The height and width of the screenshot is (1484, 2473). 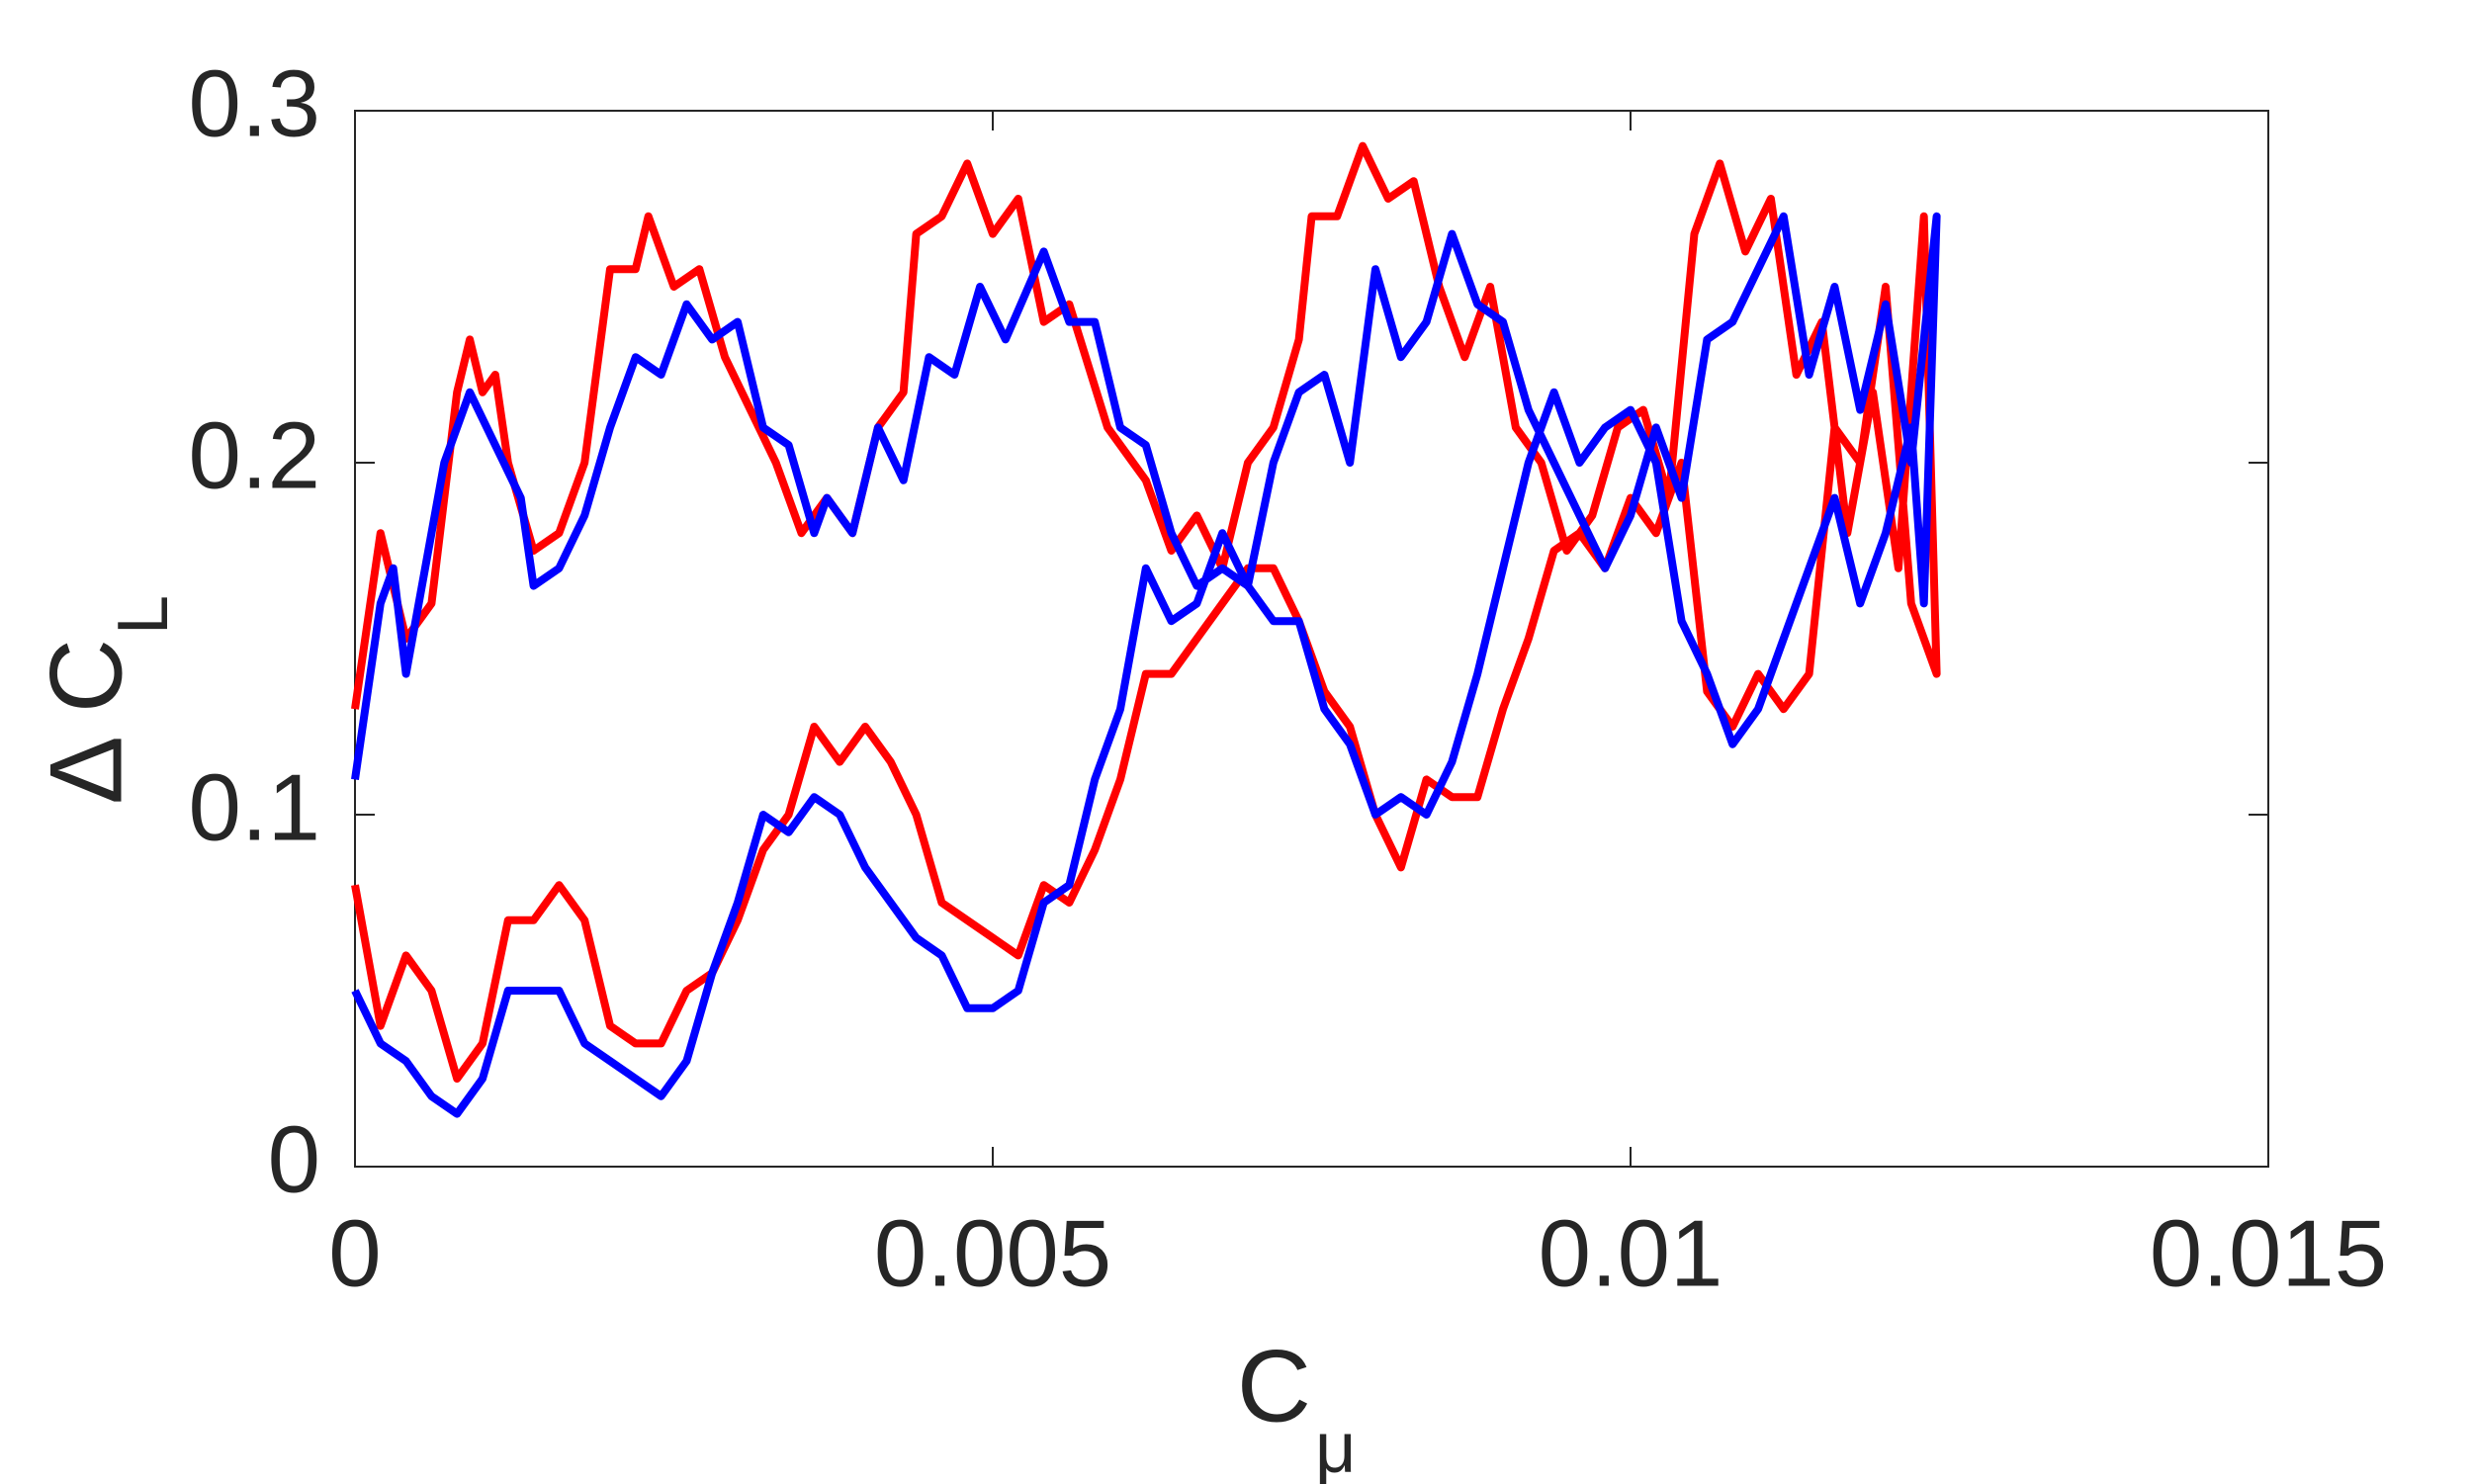 I want to click on x-axis-label: C, so click(x=1274, y=1386).